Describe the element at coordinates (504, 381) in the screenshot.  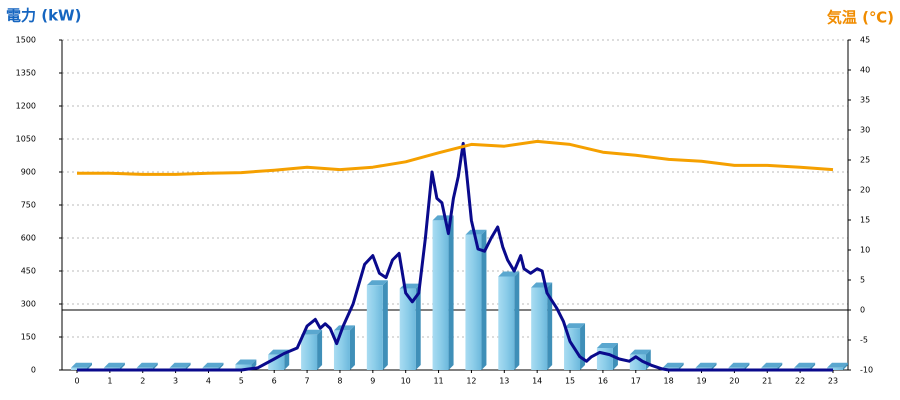
I see `x-tick-label: 13` at that location.